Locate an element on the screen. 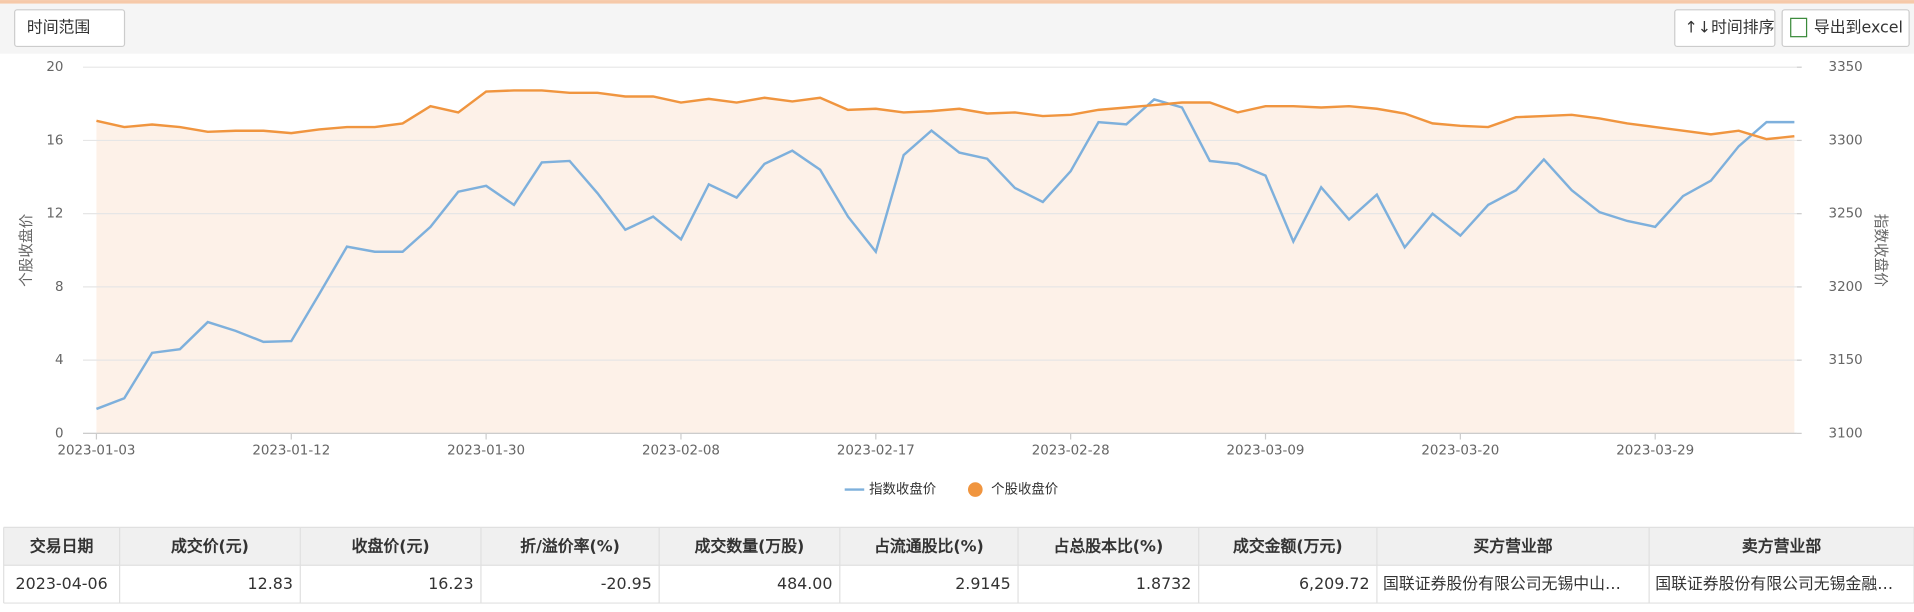 Image resolution: width=1914 pixels, height=612 pixels. x-tick-label: 2023-01-12 is located at coordinates (291, 450).